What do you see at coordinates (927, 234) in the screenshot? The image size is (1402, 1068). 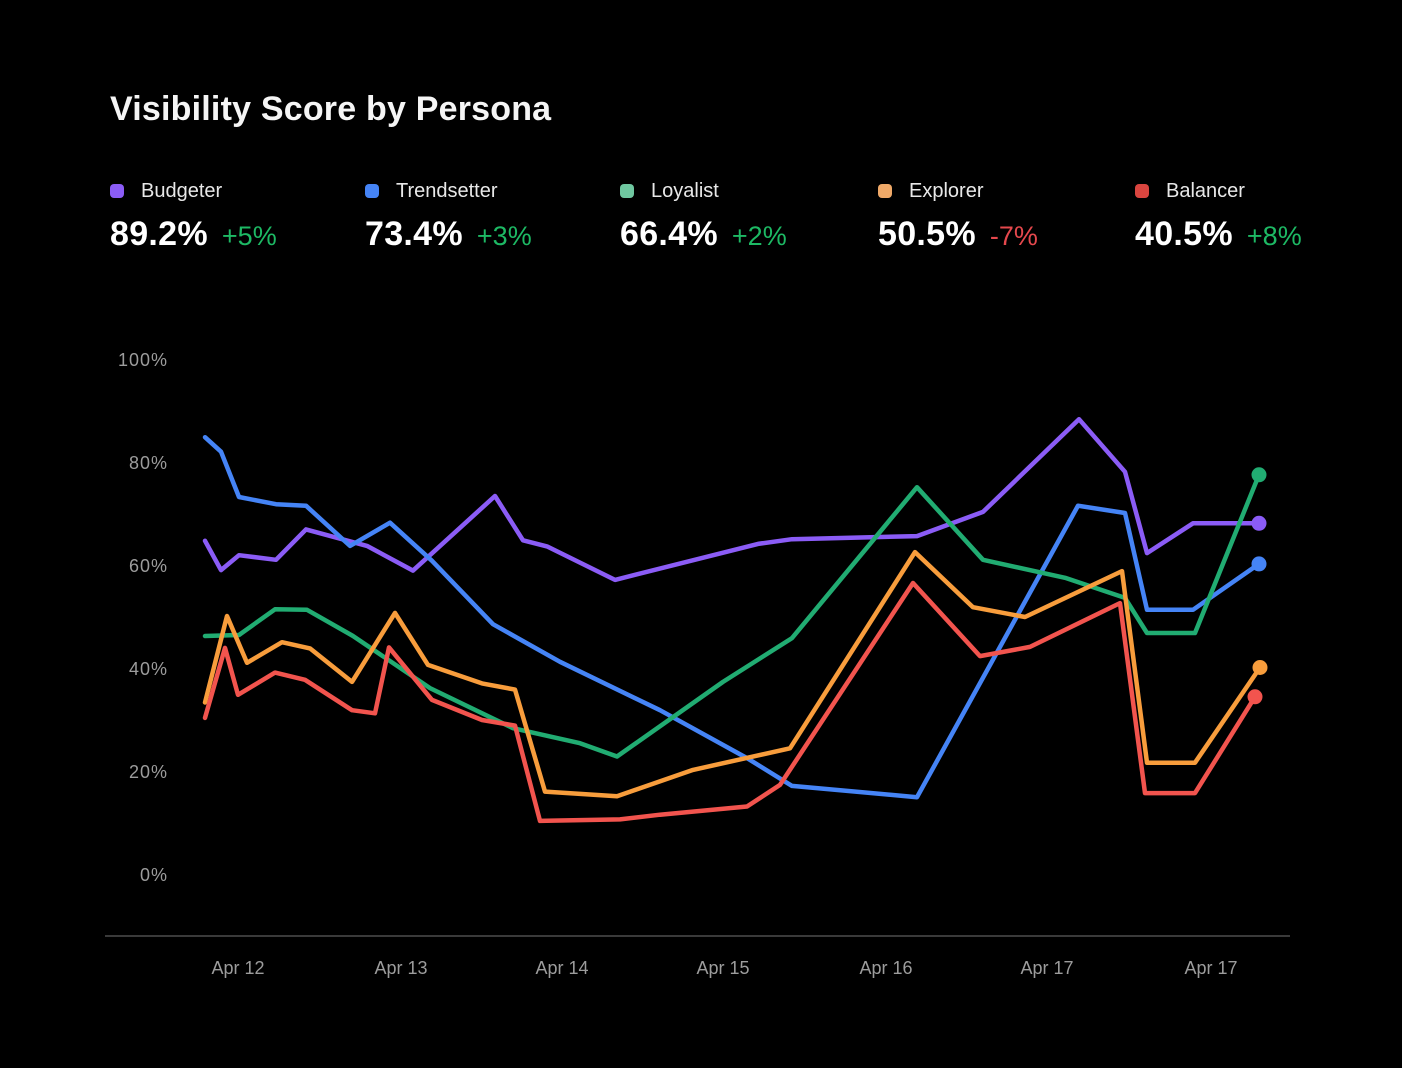 I see `legend-value: 50.5%` at bounding box center [927, 234].